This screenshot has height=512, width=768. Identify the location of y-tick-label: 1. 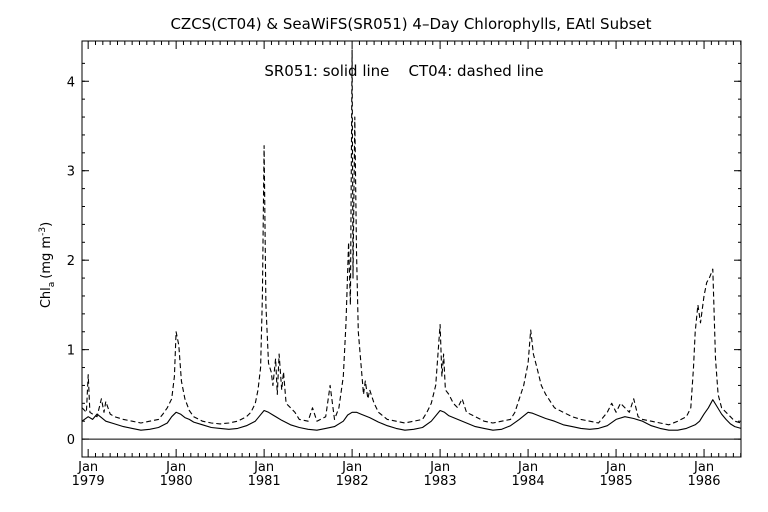
(71, 351).